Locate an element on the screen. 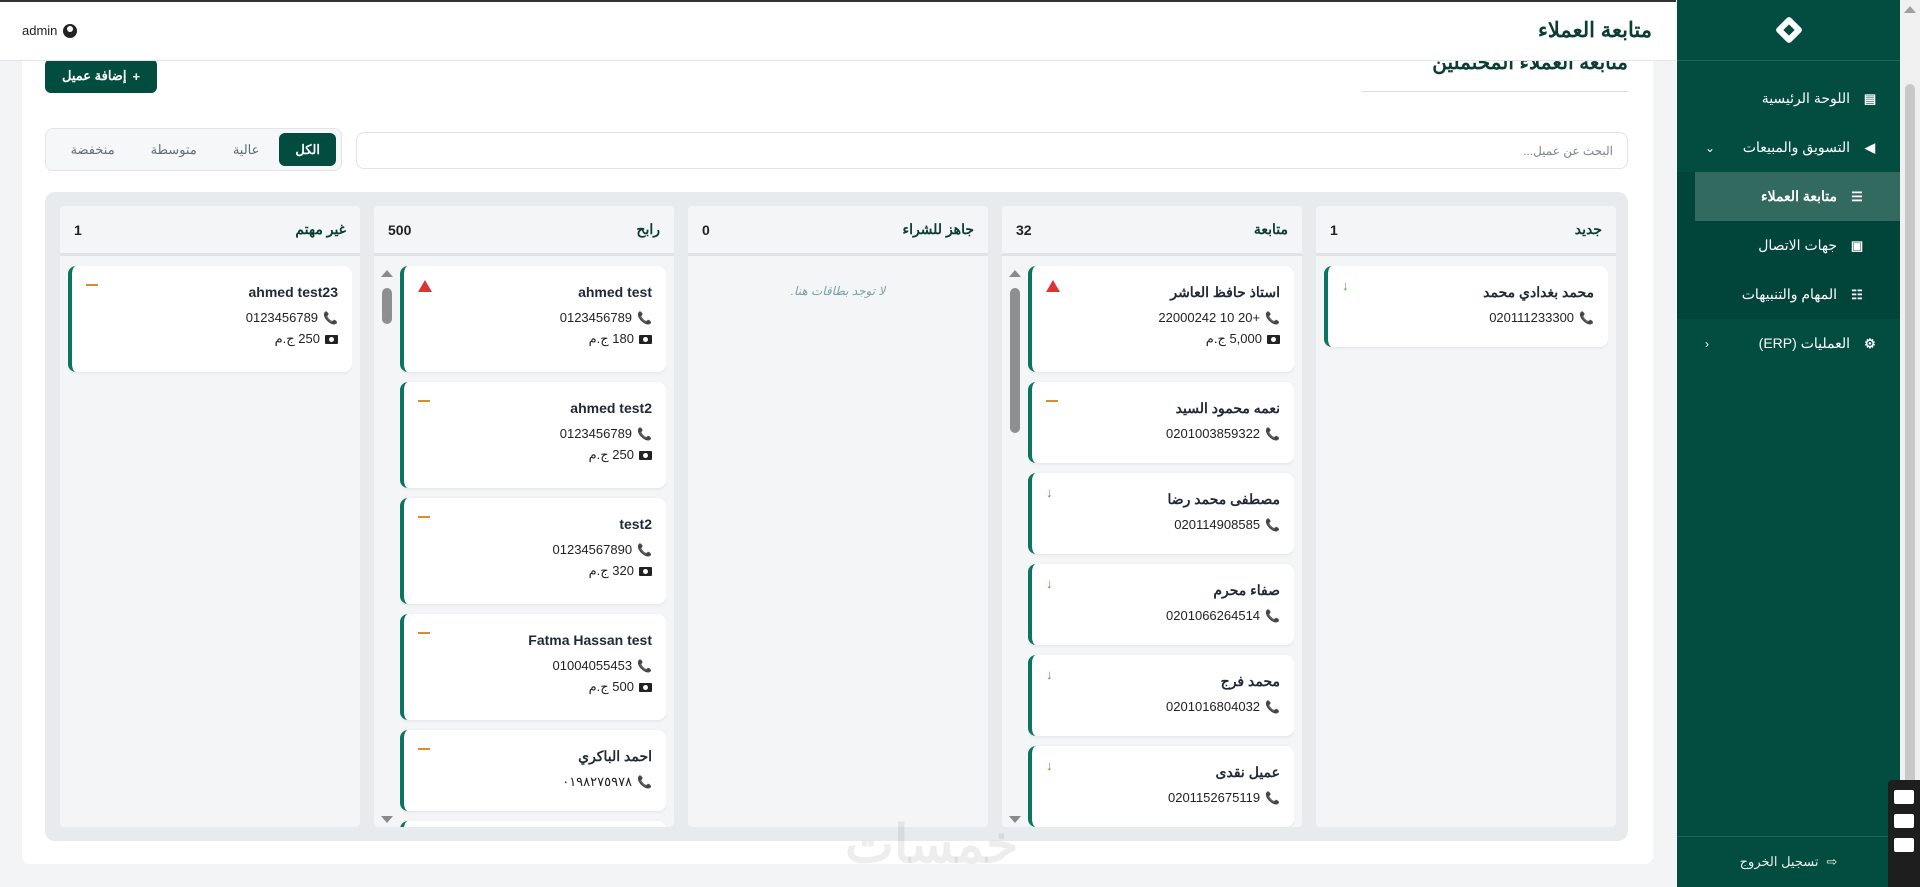 The image size is (1920, 887). warning-icon is located at coordinates (1053, 286).